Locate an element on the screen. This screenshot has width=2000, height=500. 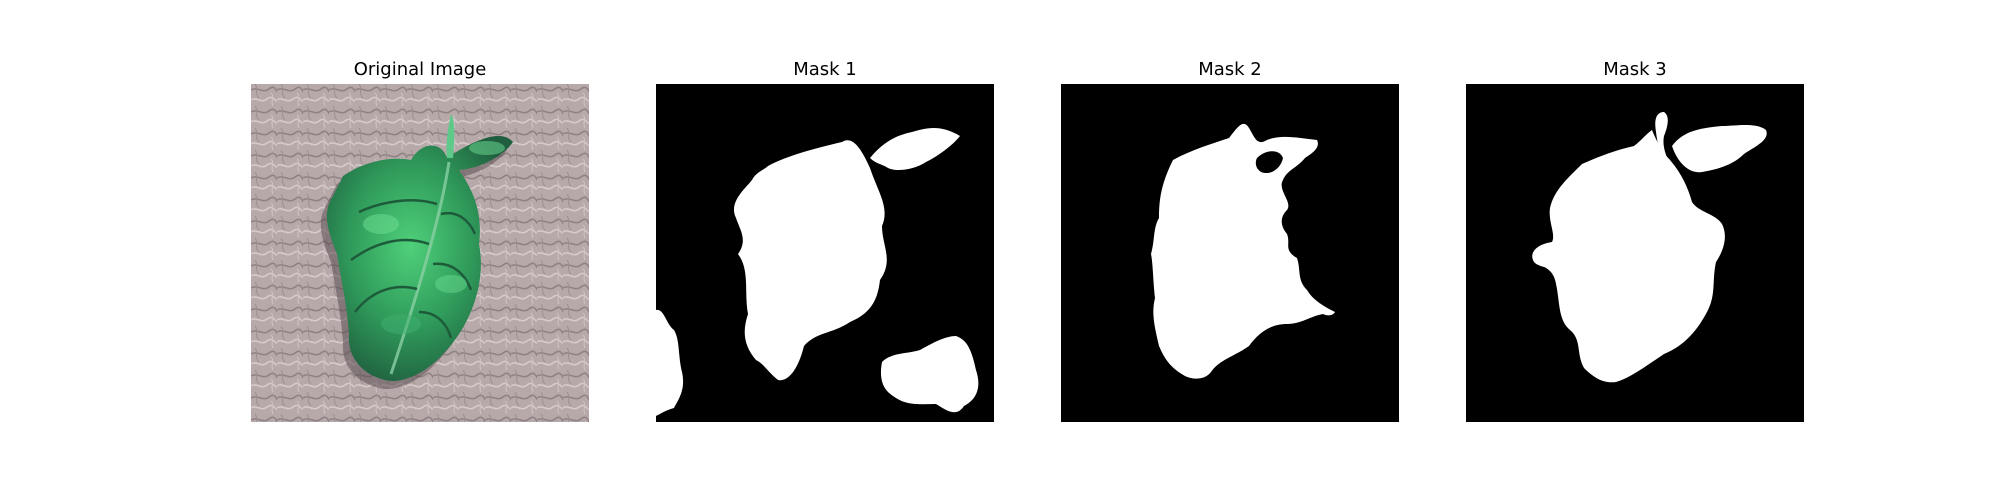
mask-2-image is located at coordinates (1230, 253).